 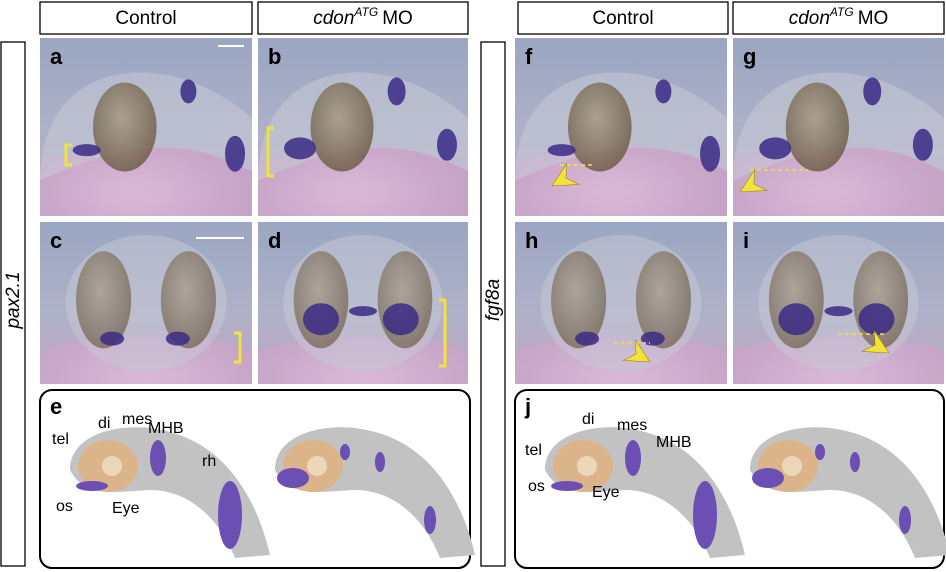 I want to click on photo-panel: g, so click(x=838, y=127).